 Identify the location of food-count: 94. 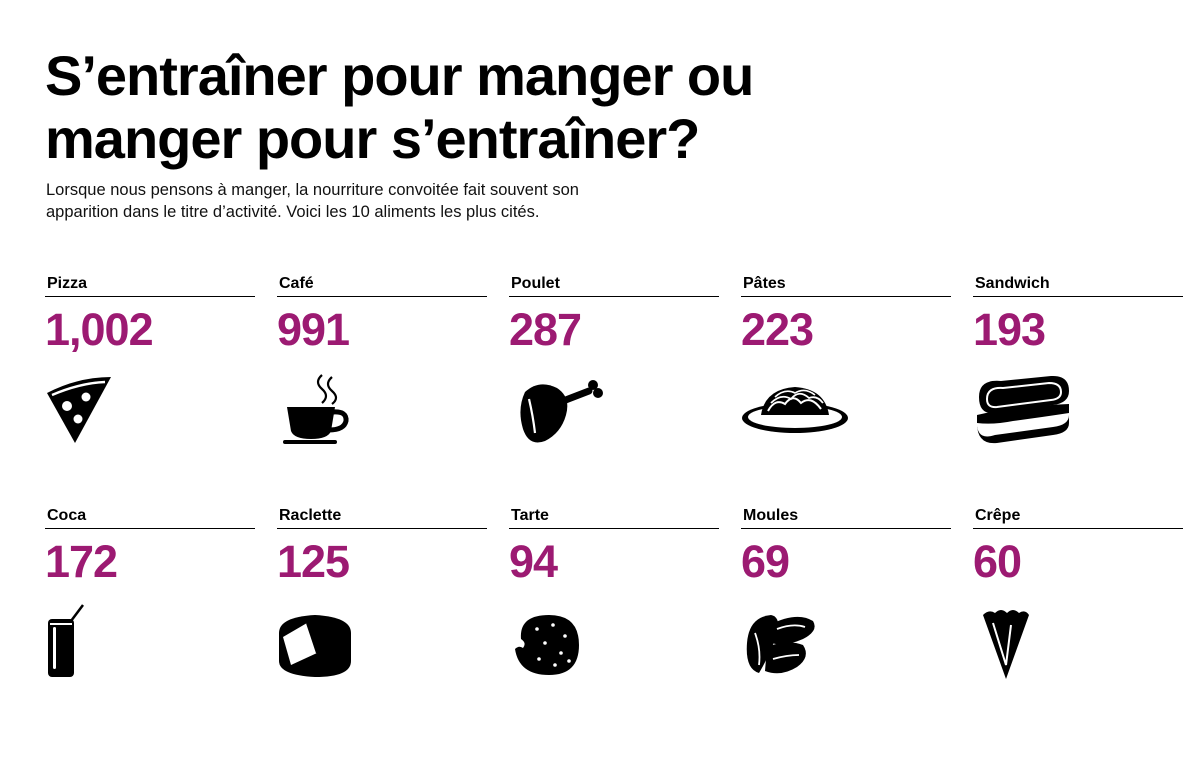
(533, 561).